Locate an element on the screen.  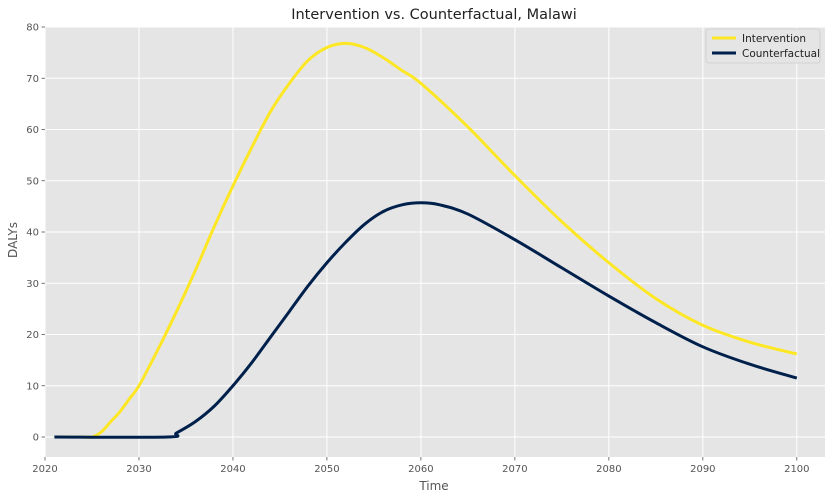
x-tick-label: 2100 is located at coordinates (796, 469).